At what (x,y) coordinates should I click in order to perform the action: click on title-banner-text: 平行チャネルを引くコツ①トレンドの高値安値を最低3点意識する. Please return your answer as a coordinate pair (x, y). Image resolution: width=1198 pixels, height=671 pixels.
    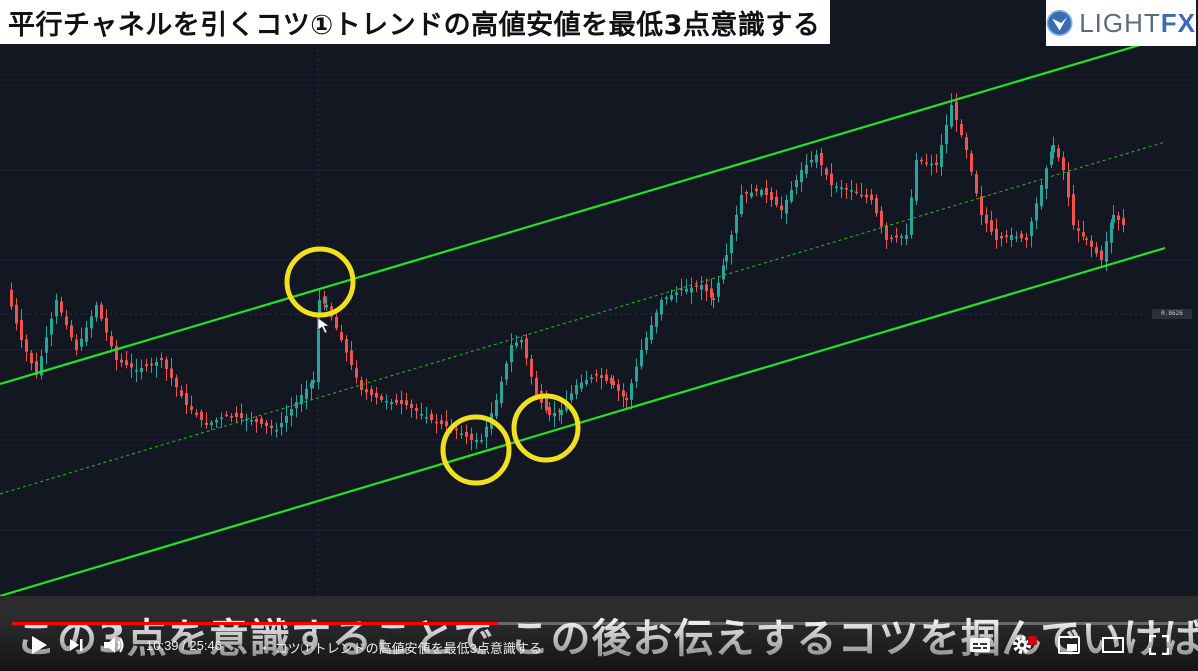
    Looking at the image, I should click on (414, 25).